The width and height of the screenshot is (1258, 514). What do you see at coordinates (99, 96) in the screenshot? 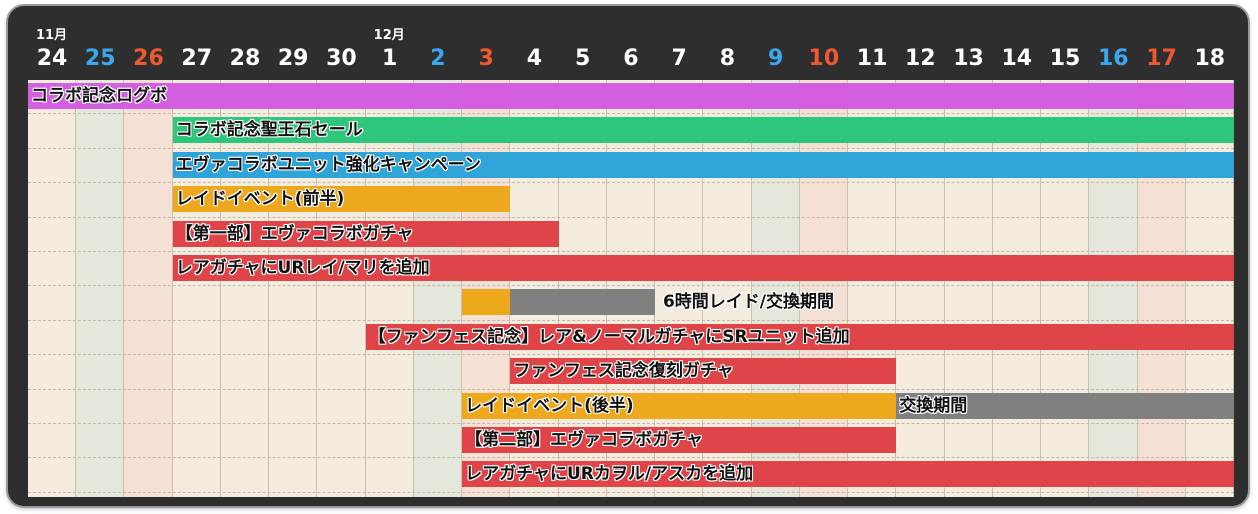
I see `event-label: コラボ記念ログボ` at bounding box center [99, 96].